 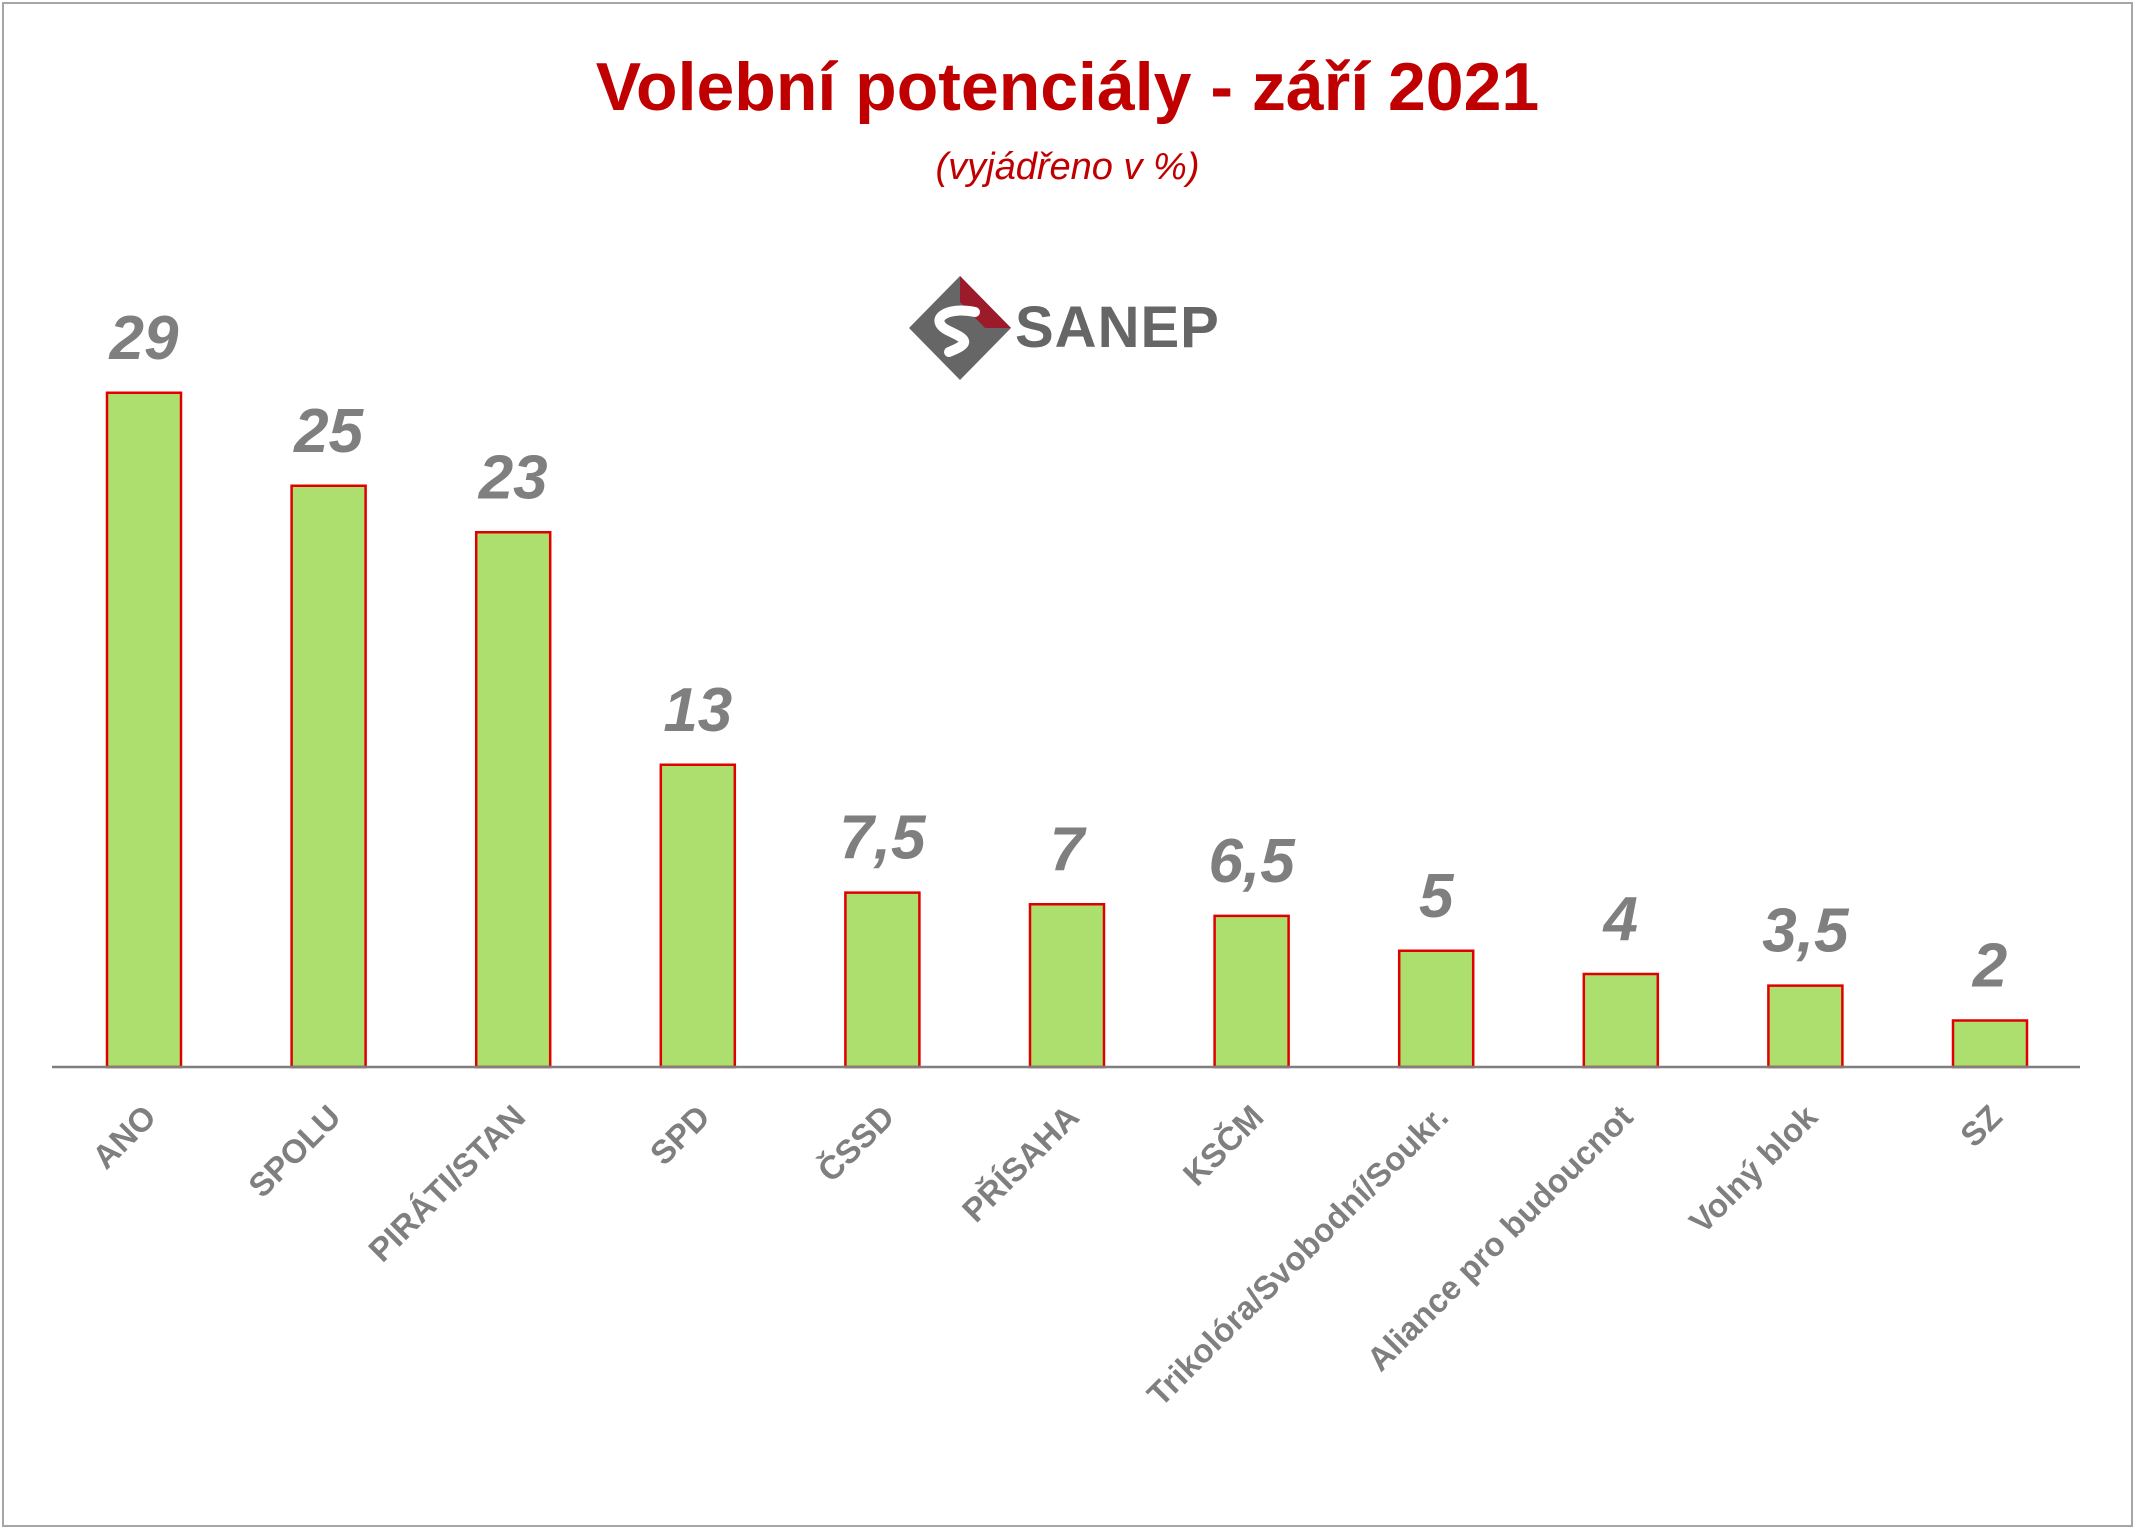 What do you see at coordinates (1117, 327) in the screenshot?
I see `sanep-logo-text: SANEP` at bounding box center [1117, 327].